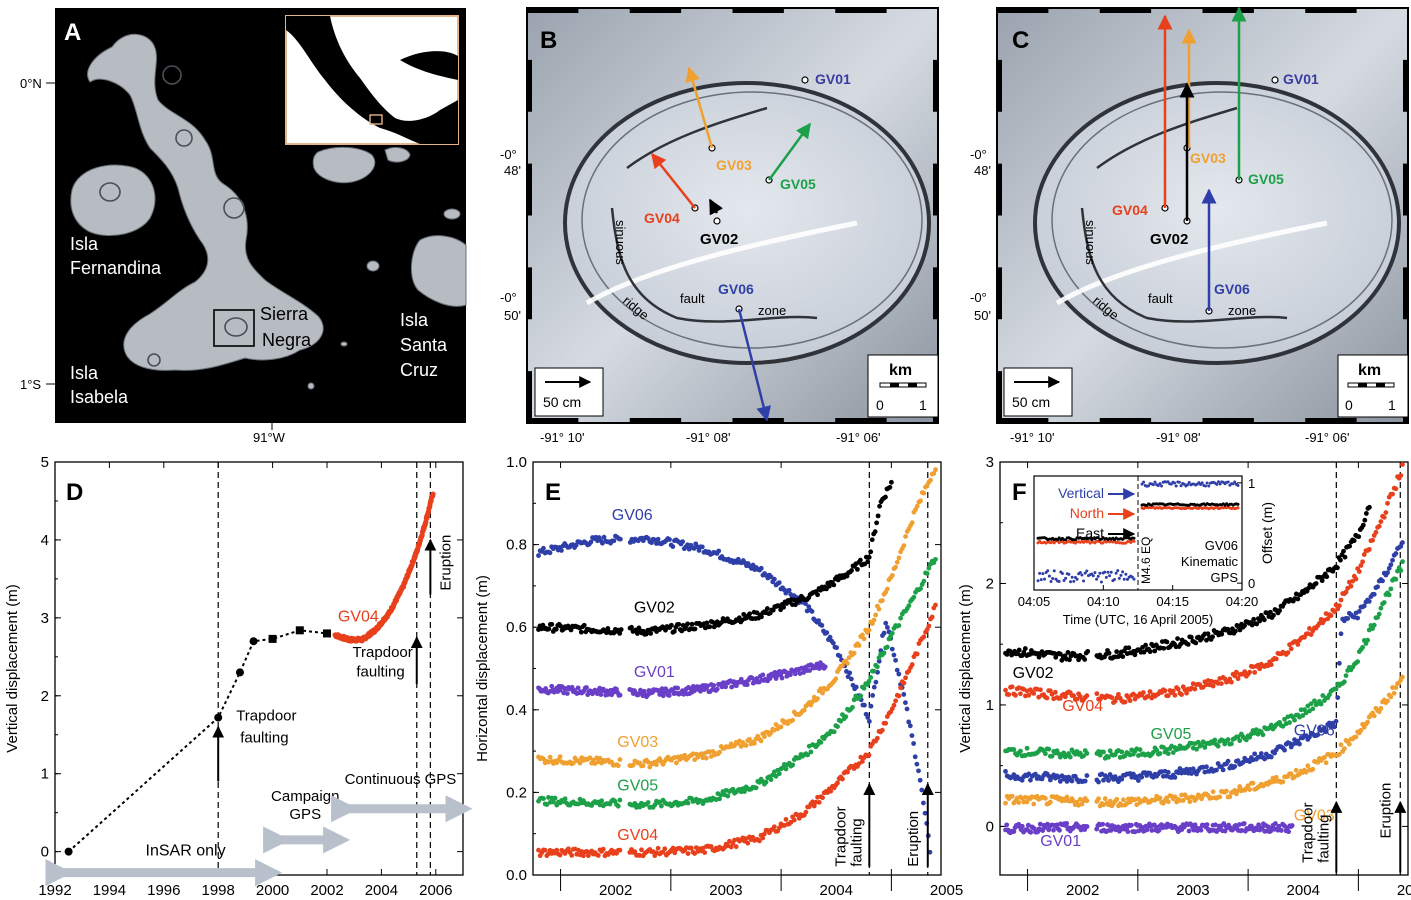  I want to click on sinuous-ridge-line, so click(1184, 265).